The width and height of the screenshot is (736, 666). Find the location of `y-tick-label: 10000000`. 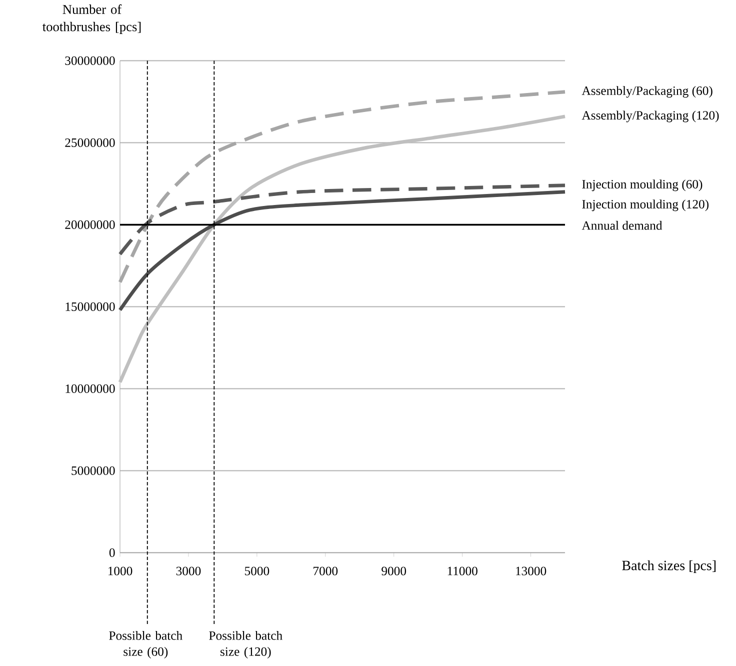

y-tick-label: 10000000 is located at coordinates (90, 389).